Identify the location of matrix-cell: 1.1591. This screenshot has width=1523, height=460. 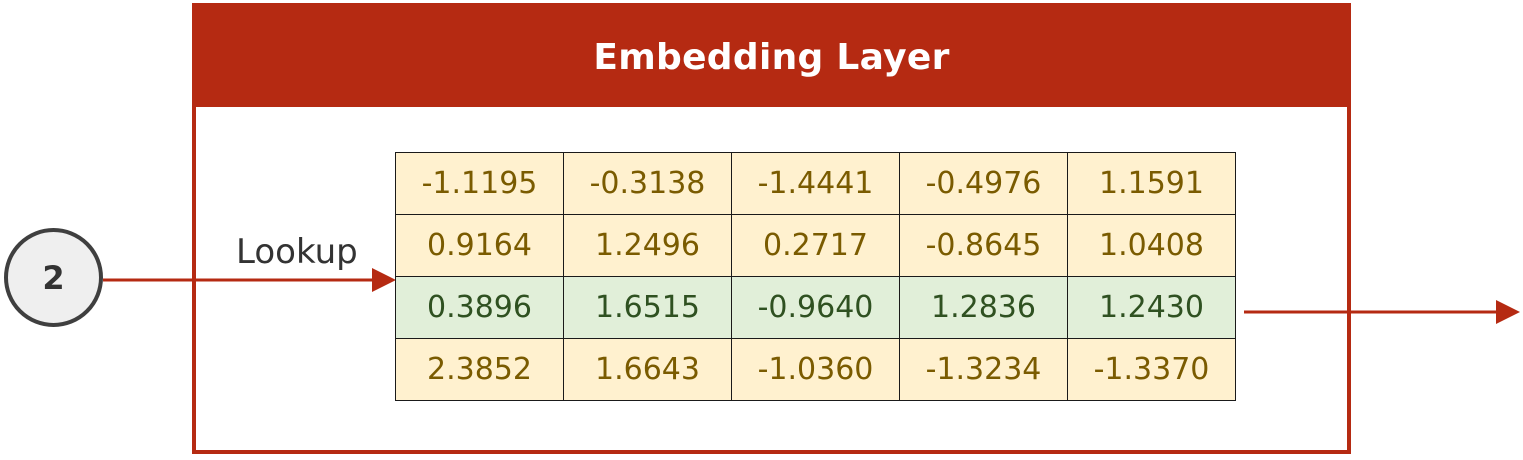
(1151, 183).